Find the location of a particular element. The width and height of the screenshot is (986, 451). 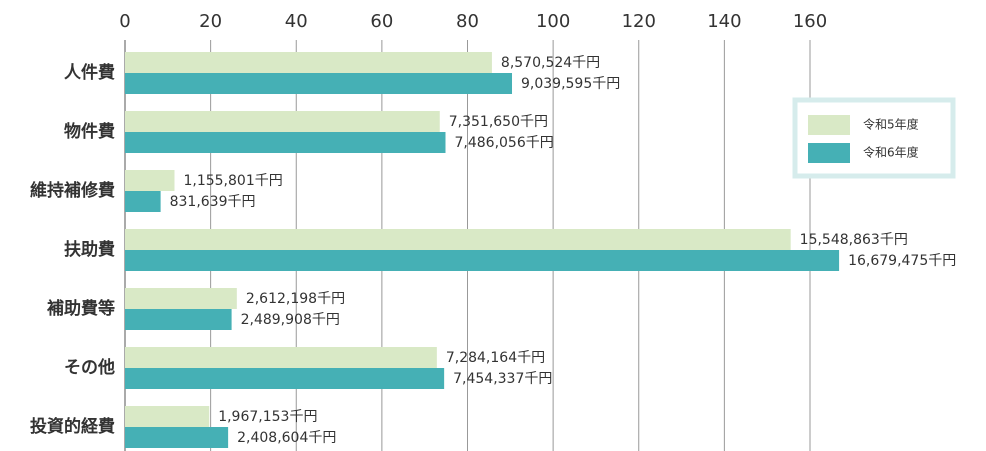

value-label: 7,454,337千円 is located at coordinates (502, 379).